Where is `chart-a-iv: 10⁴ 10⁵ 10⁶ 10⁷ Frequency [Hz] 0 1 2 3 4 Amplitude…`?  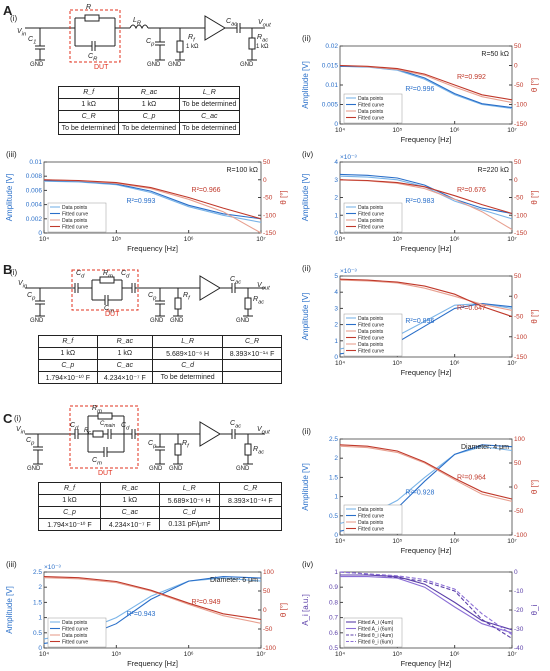 chart-a-iv: 10⁴ 10⁵ 10⁶ 10⁷ Frequency [Hz] 0 1 2 3 4 Amplitude… is located at coordinates (420, 201).